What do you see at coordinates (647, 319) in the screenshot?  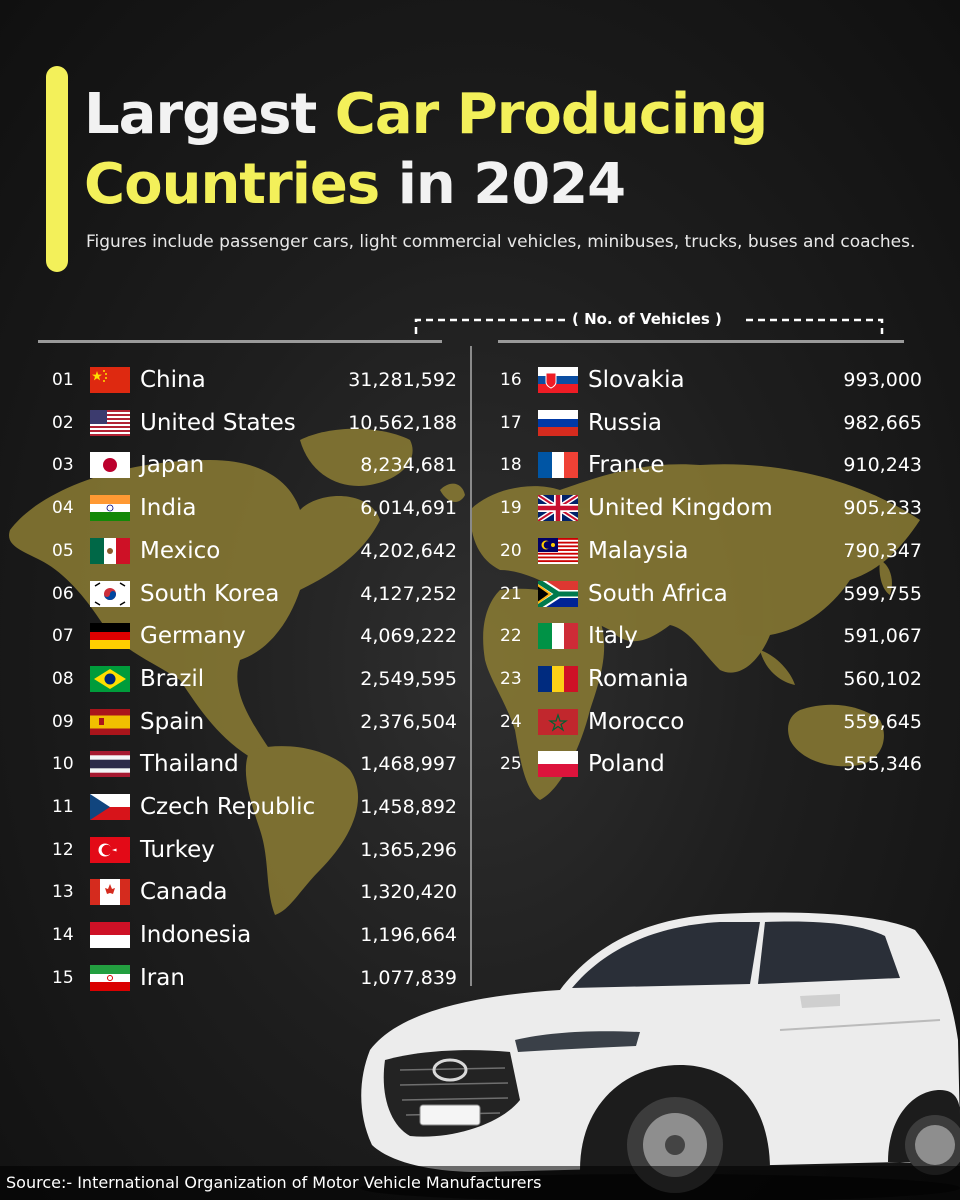 I see `unit-label: ( No. of Vehicles )` at bounding box center [647, 319].